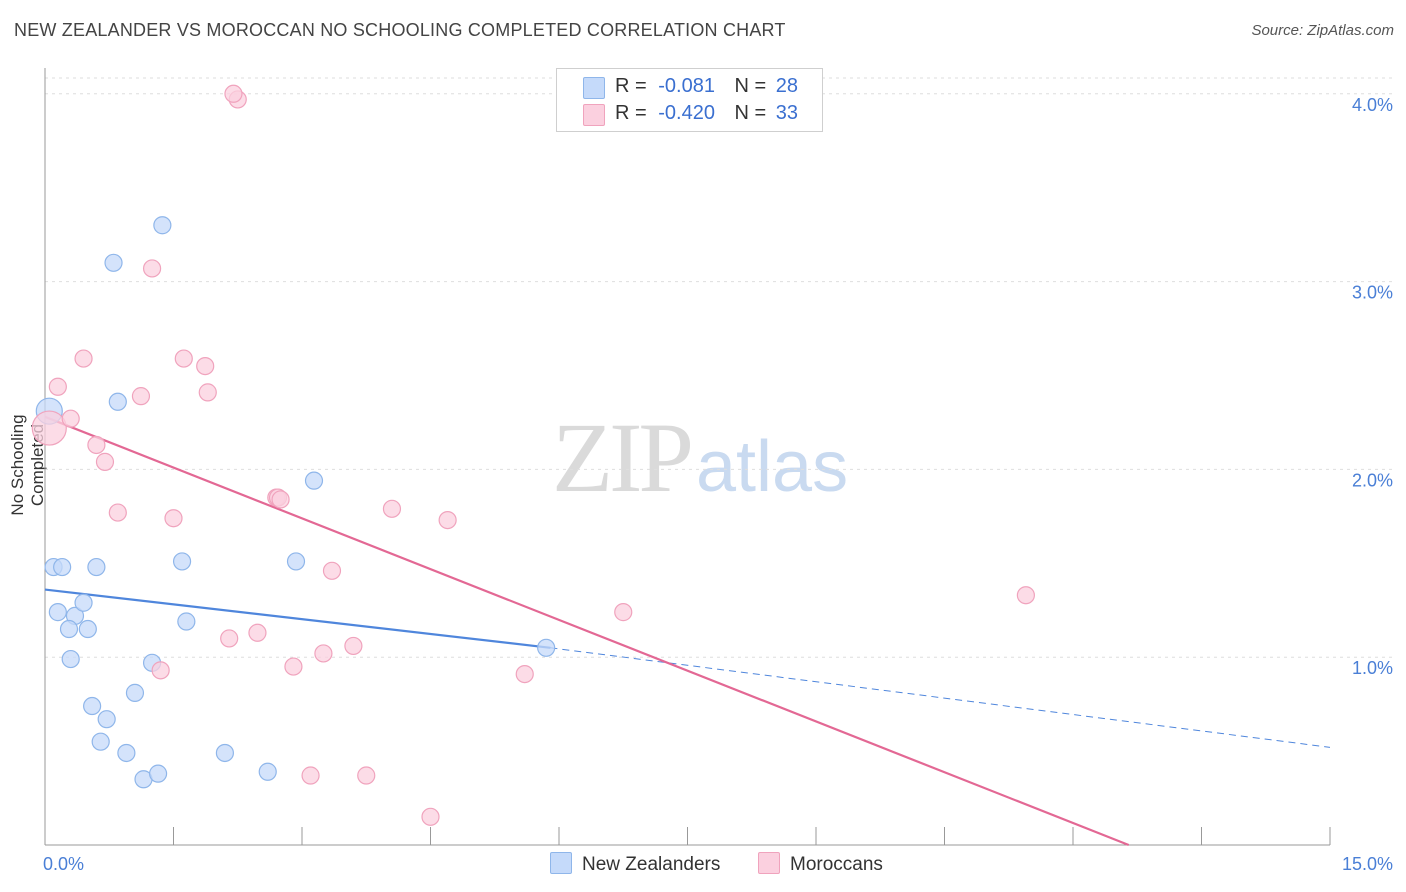 The height and width of the screenshot is (892, 1406). Describe the element at coordinates (836, 864) in the screenshot. I see `bottom-legend-label: Moroccans` at that location.